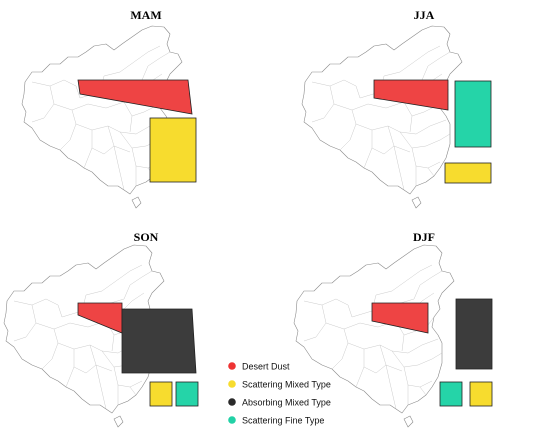 The height and width of the screenshot is (431, 550). I want to click on legend-item-absorbing-mixed: Absorbing Mixed Type, so click(279, 403).